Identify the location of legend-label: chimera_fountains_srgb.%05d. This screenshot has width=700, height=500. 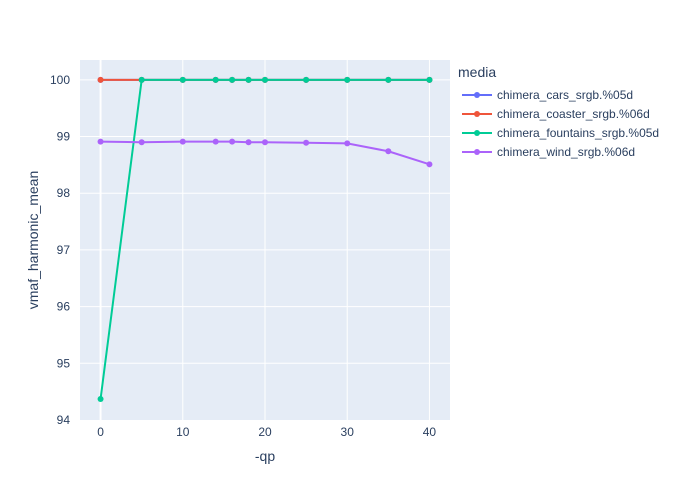
(578, 133).